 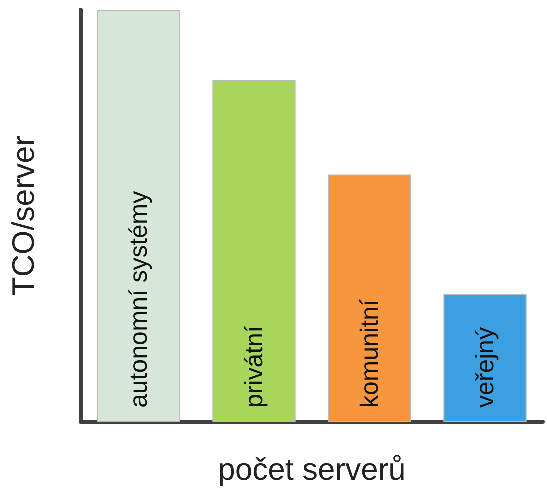 I want to click on x-tick-label: veřejný, so click(x=485, y=367).